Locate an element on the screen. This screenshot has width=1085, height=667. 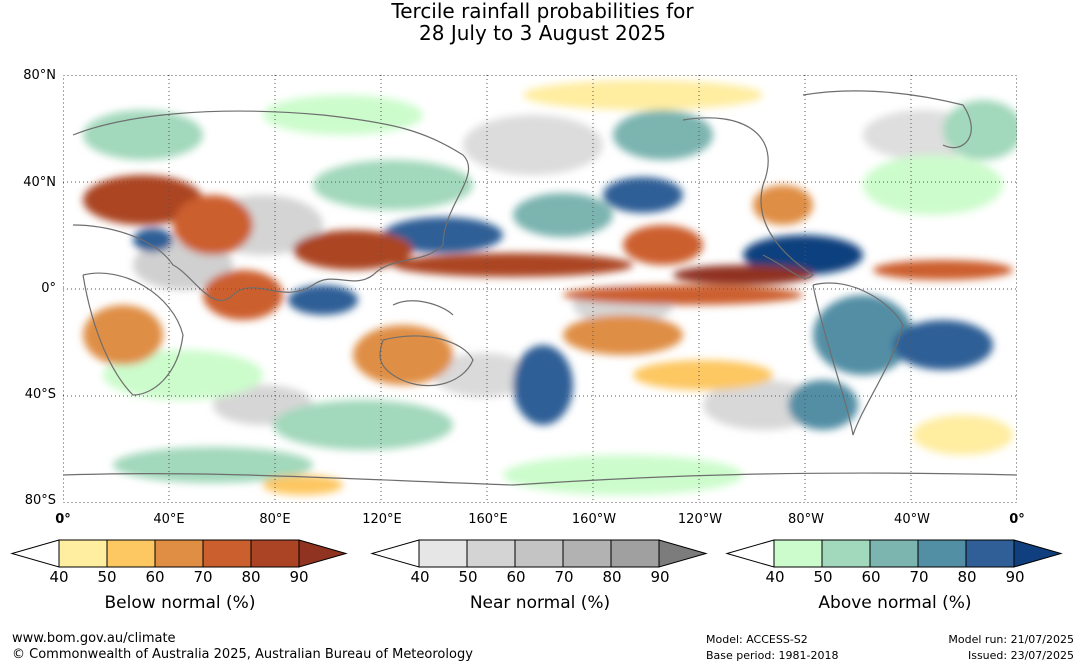
legend-above-tick: 60 is located at coordinates (871, 577).